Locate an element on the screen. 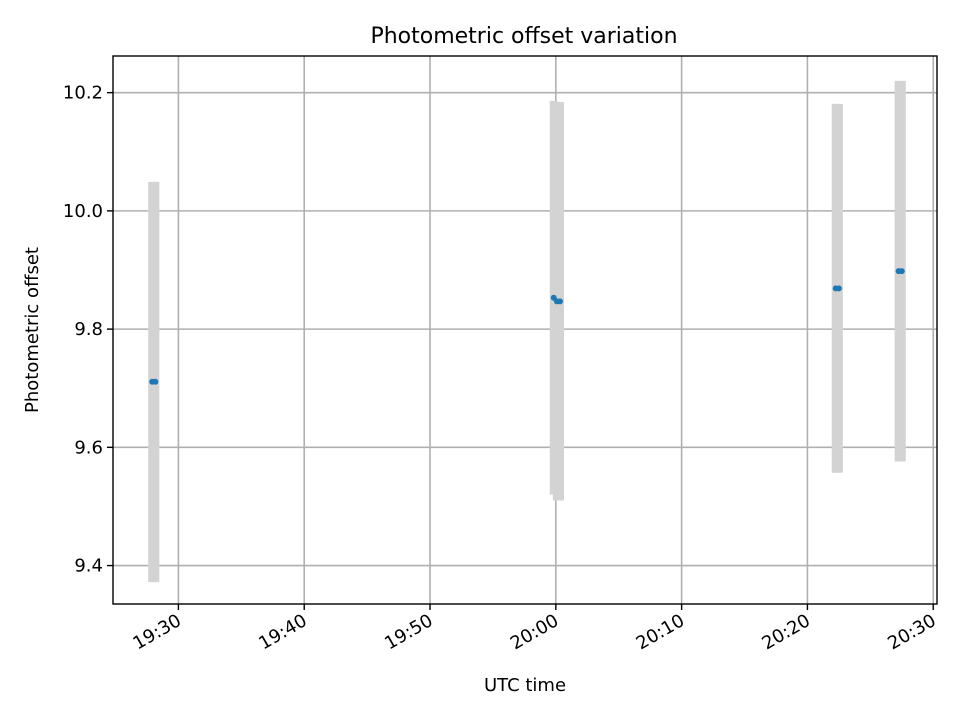 The image size is (960, 720). x-tick-label: 20:30 is located at coordinates (911, 632).